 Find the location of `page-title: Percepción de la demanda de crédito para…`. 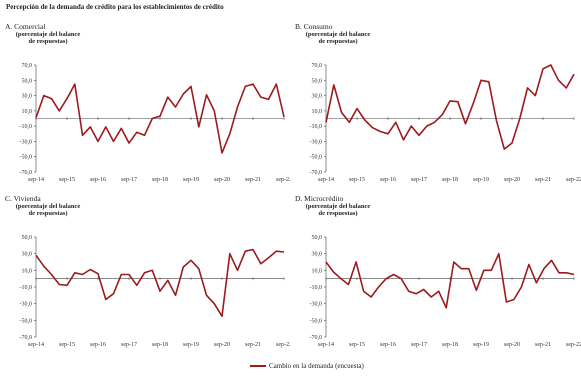

page-title: Percepción de la demanda de crédito para… is located at coordinates (115, 7).